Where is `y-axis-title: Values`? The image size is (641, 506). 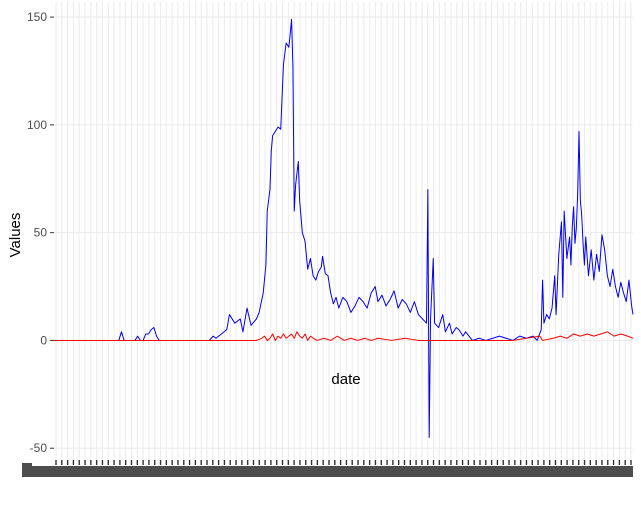 y-axis-title: Values is located at coordinates (15, 235).